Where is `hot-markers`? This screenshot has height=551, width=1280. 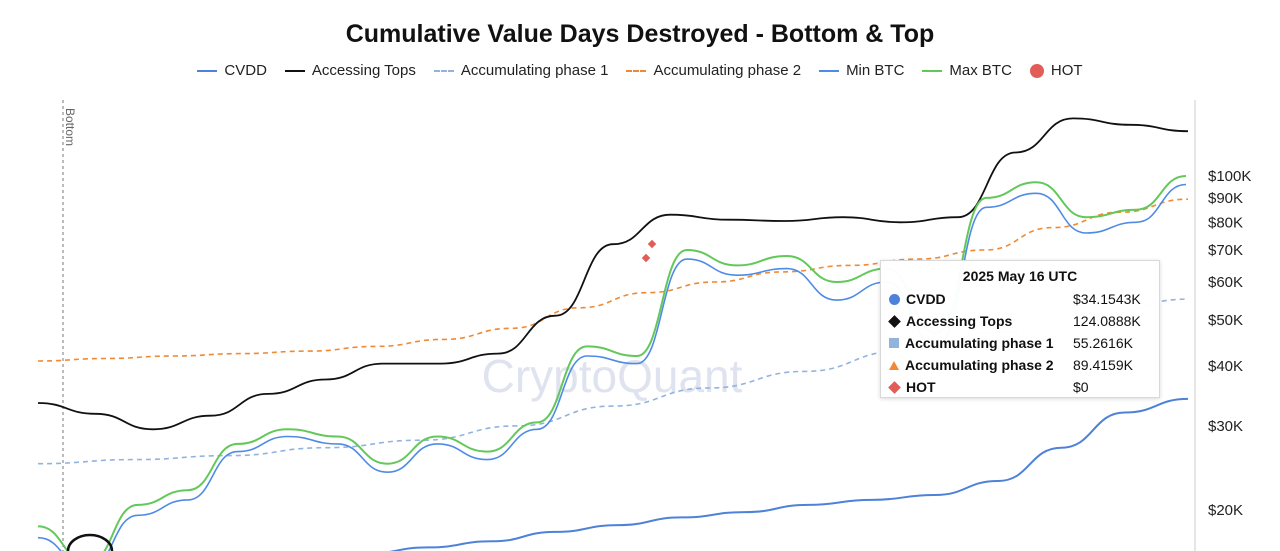
hot-markers is located at coordinates (649, 251).